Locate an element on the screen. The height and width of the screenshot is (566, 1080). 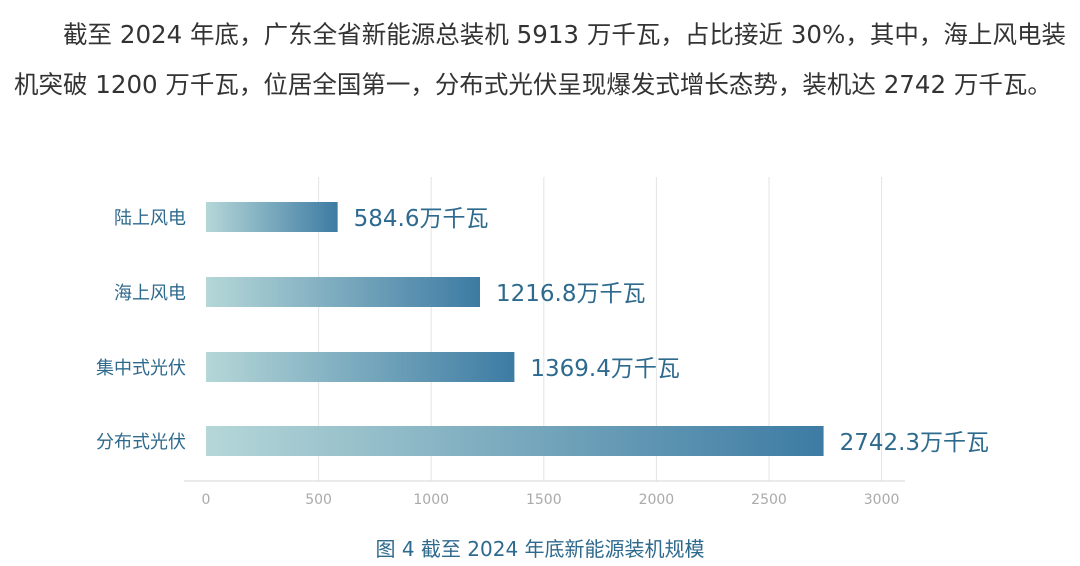
x-axis-tick-labels: 0 500 1000 1500 2000 2500 3000 is located at coordinates (551, 500).